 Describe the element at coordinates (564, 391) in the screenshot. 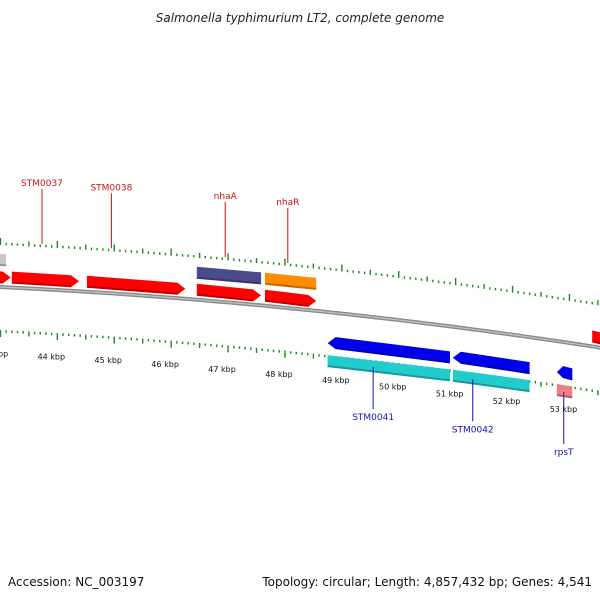

I see `feature-pink-rpsT` at that location.